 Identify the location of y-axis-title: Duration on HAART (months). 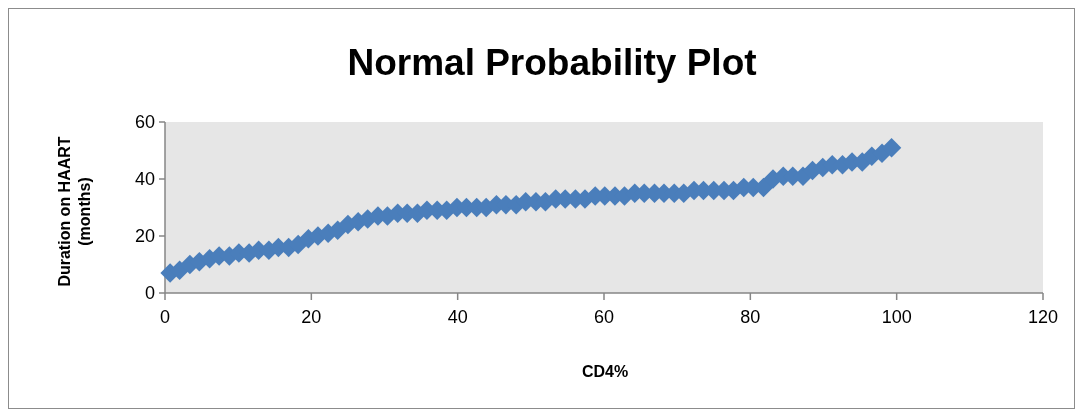
(74, 211).